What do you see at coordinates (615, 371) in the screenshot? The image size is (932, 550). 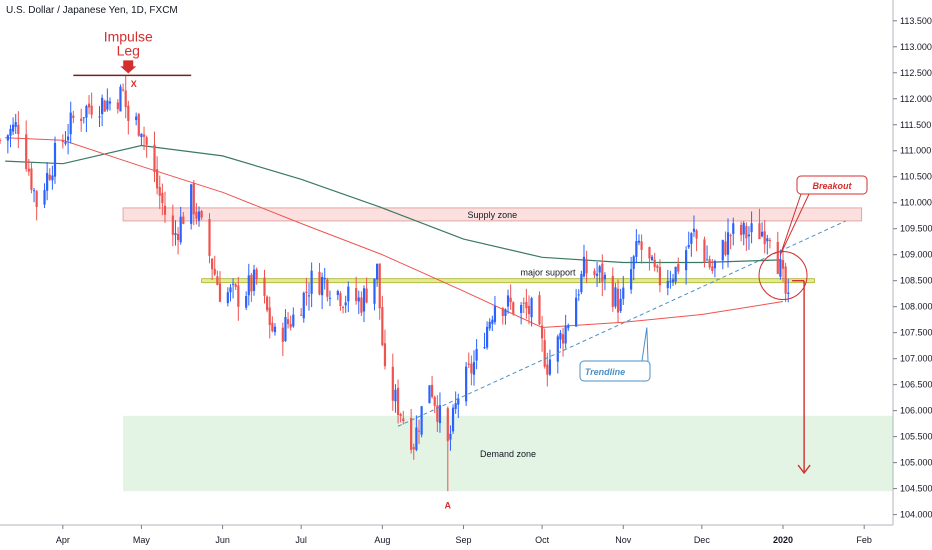 I see `trendline-callout-box` at bounding box center [615, 371].